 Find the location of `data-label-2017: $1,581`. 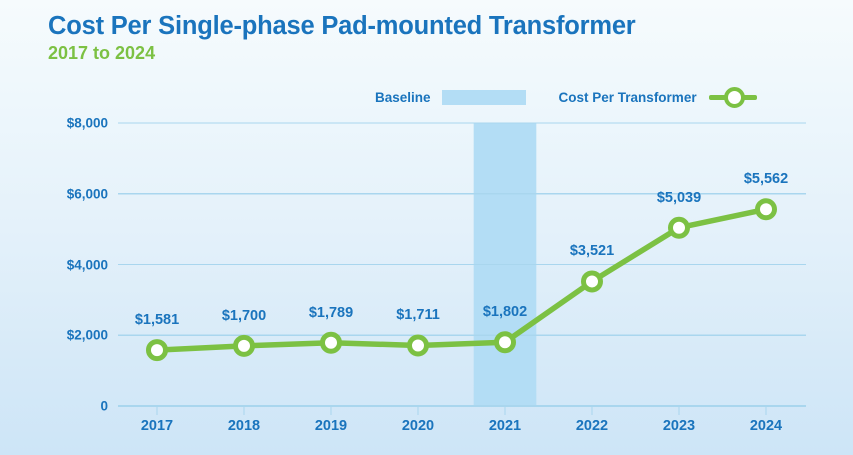

data-label-2017: $1,581 is located at coordinates (157, 320).